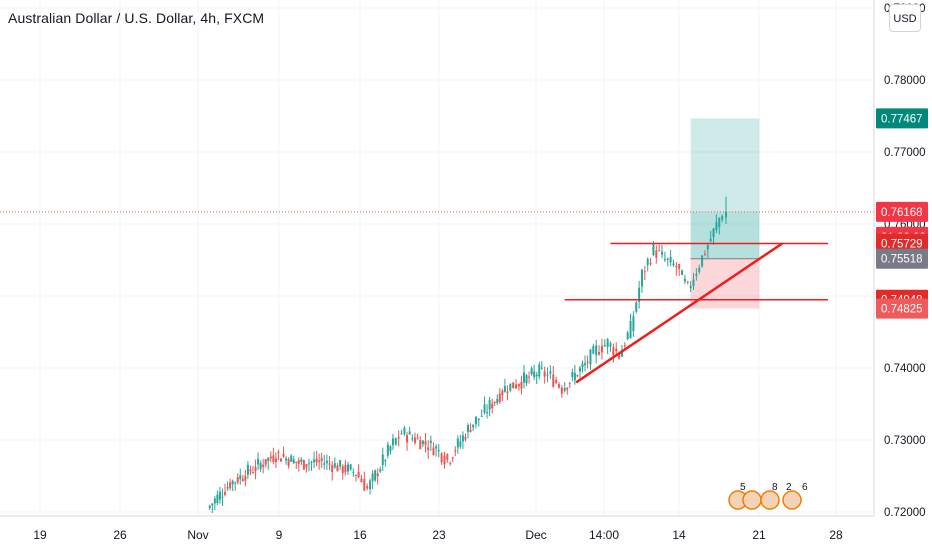 The image size is (932, 550). What do you see at coordinates (905, 369) in the screenshot?
I see `price-tick-label: 0.74000` at bounding box center [905, 369].